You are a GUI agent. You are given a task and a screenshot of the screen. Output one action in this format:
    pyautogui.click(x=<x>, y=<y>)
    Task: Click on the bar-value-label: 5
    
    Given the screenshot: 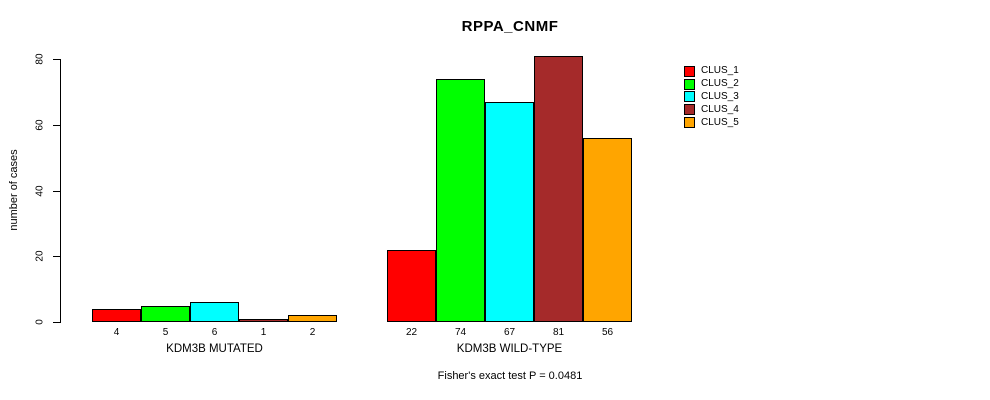 What is the action you would take?
    pyautogui.click(x=165, y=332)
    